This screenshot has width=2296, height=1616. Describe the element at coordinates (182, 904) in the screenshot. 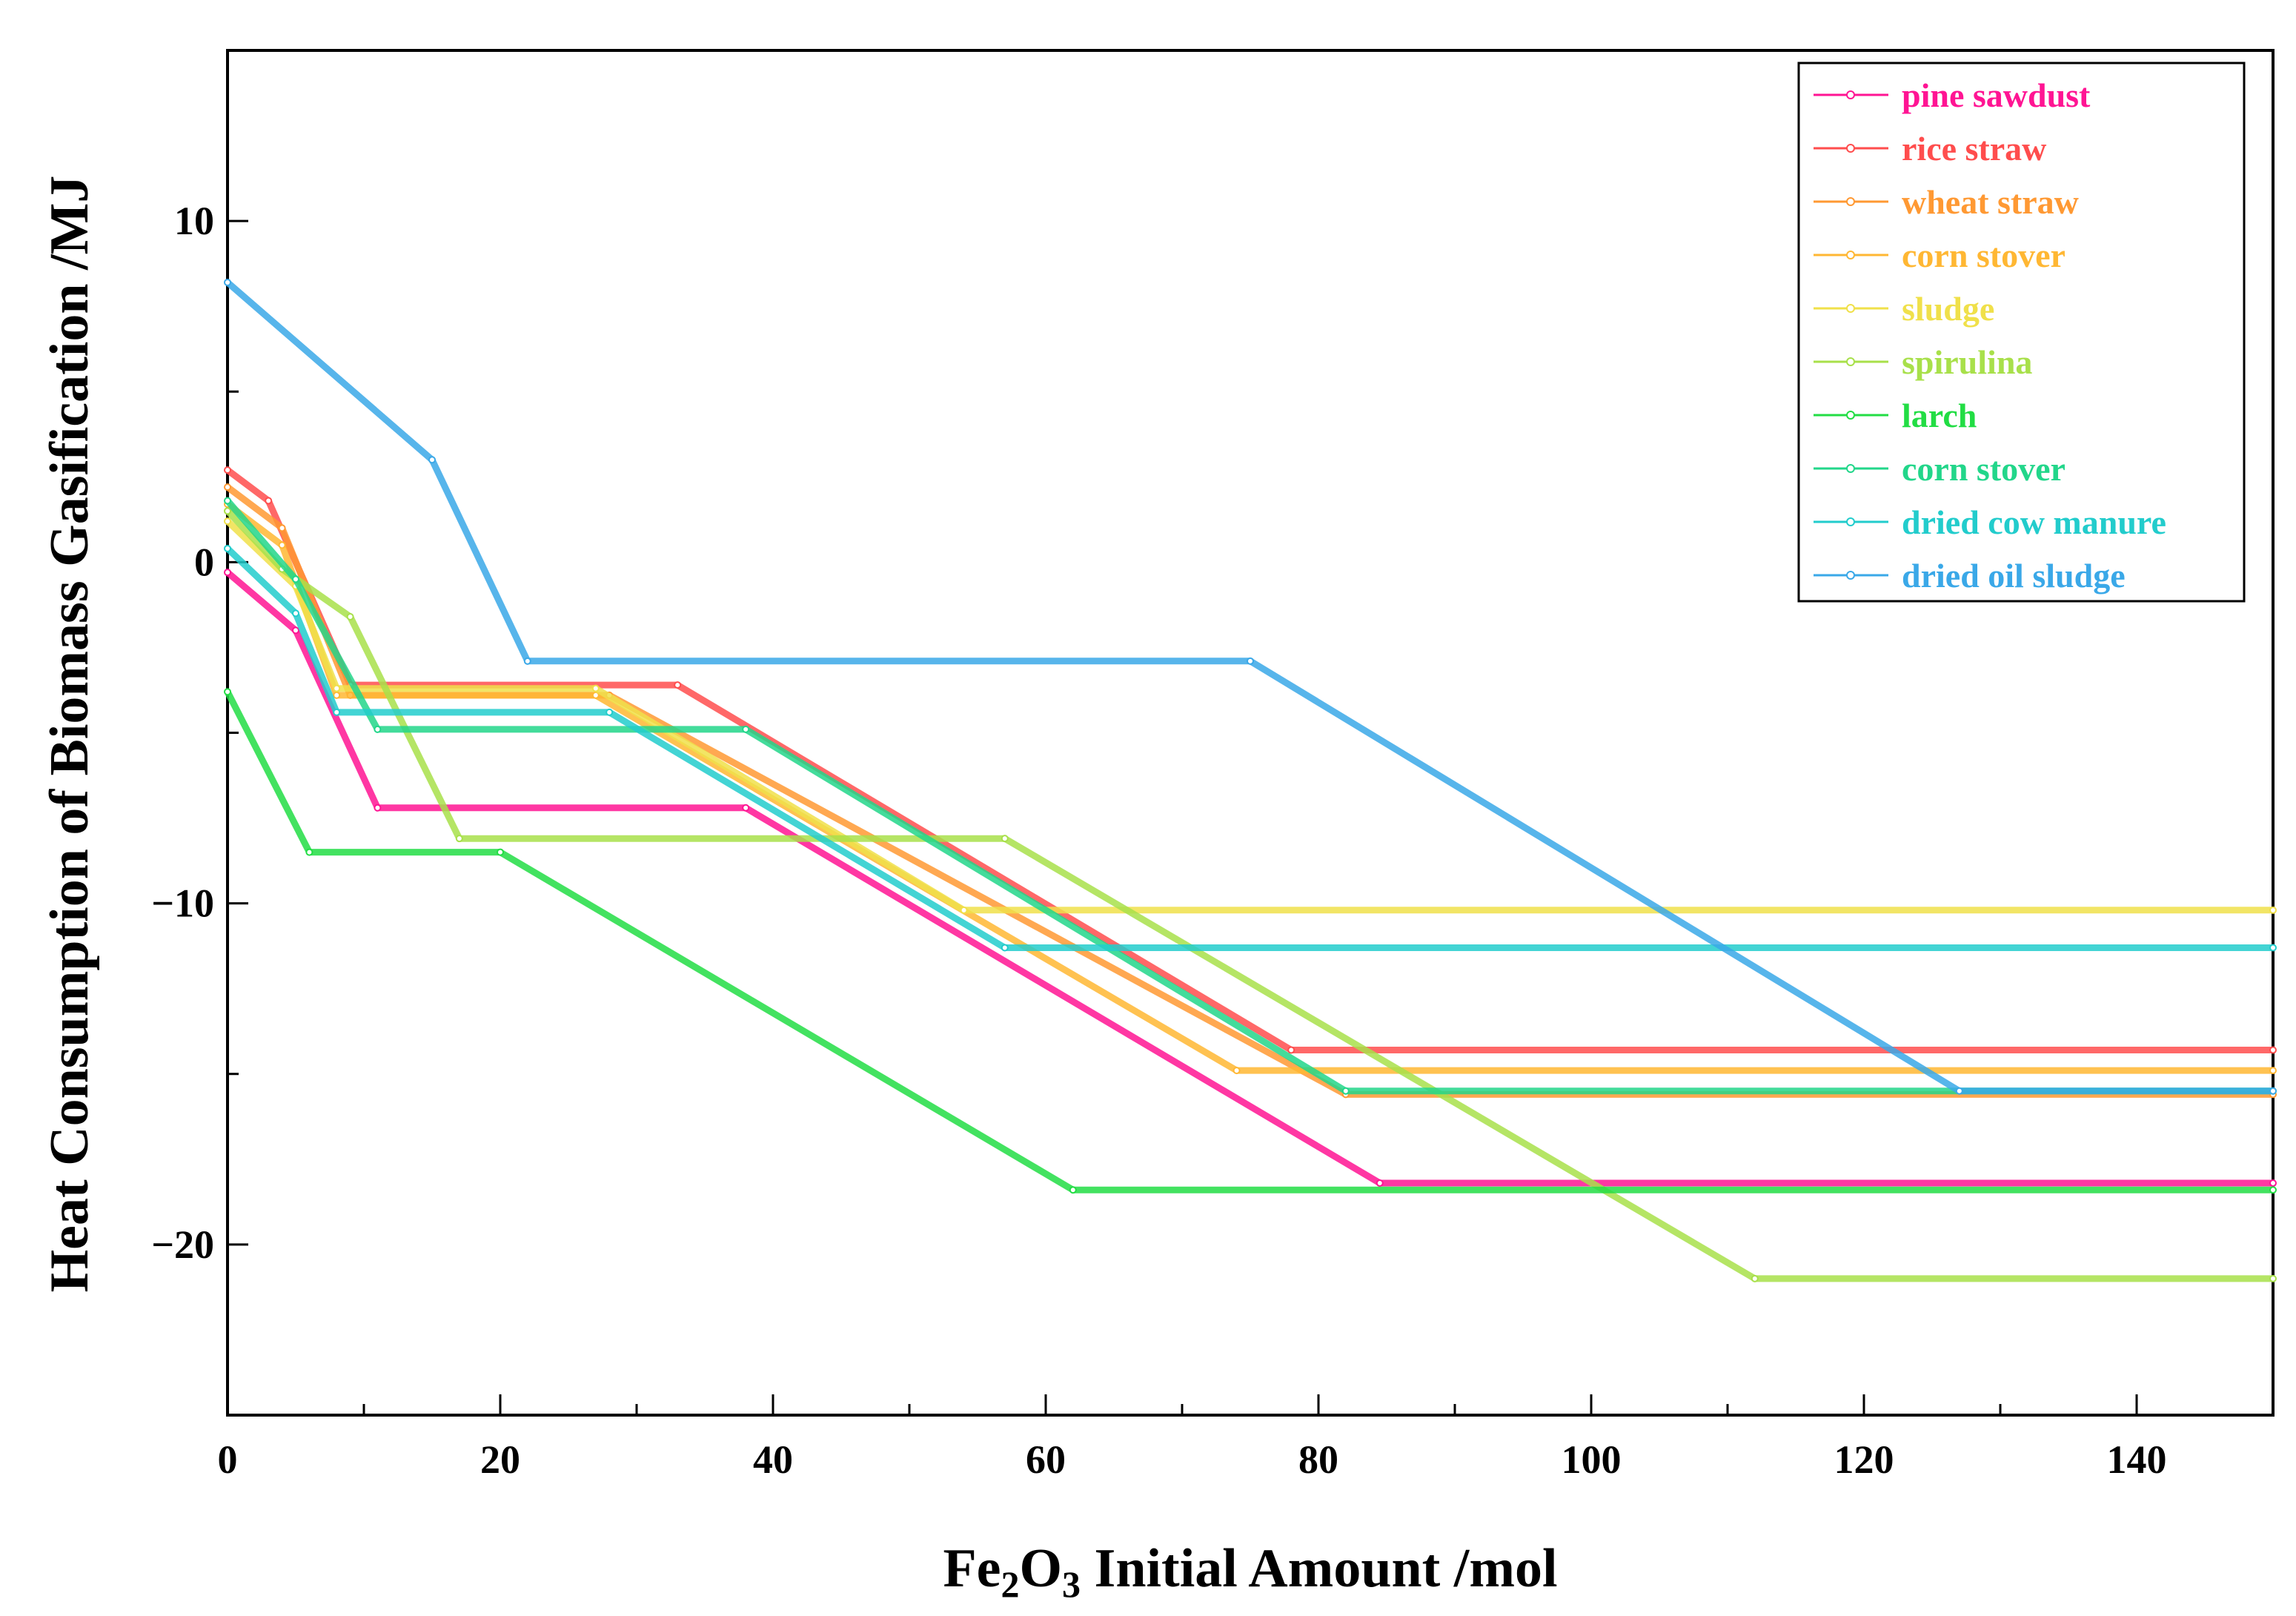

I see `y-tick-label: −10` at that location.